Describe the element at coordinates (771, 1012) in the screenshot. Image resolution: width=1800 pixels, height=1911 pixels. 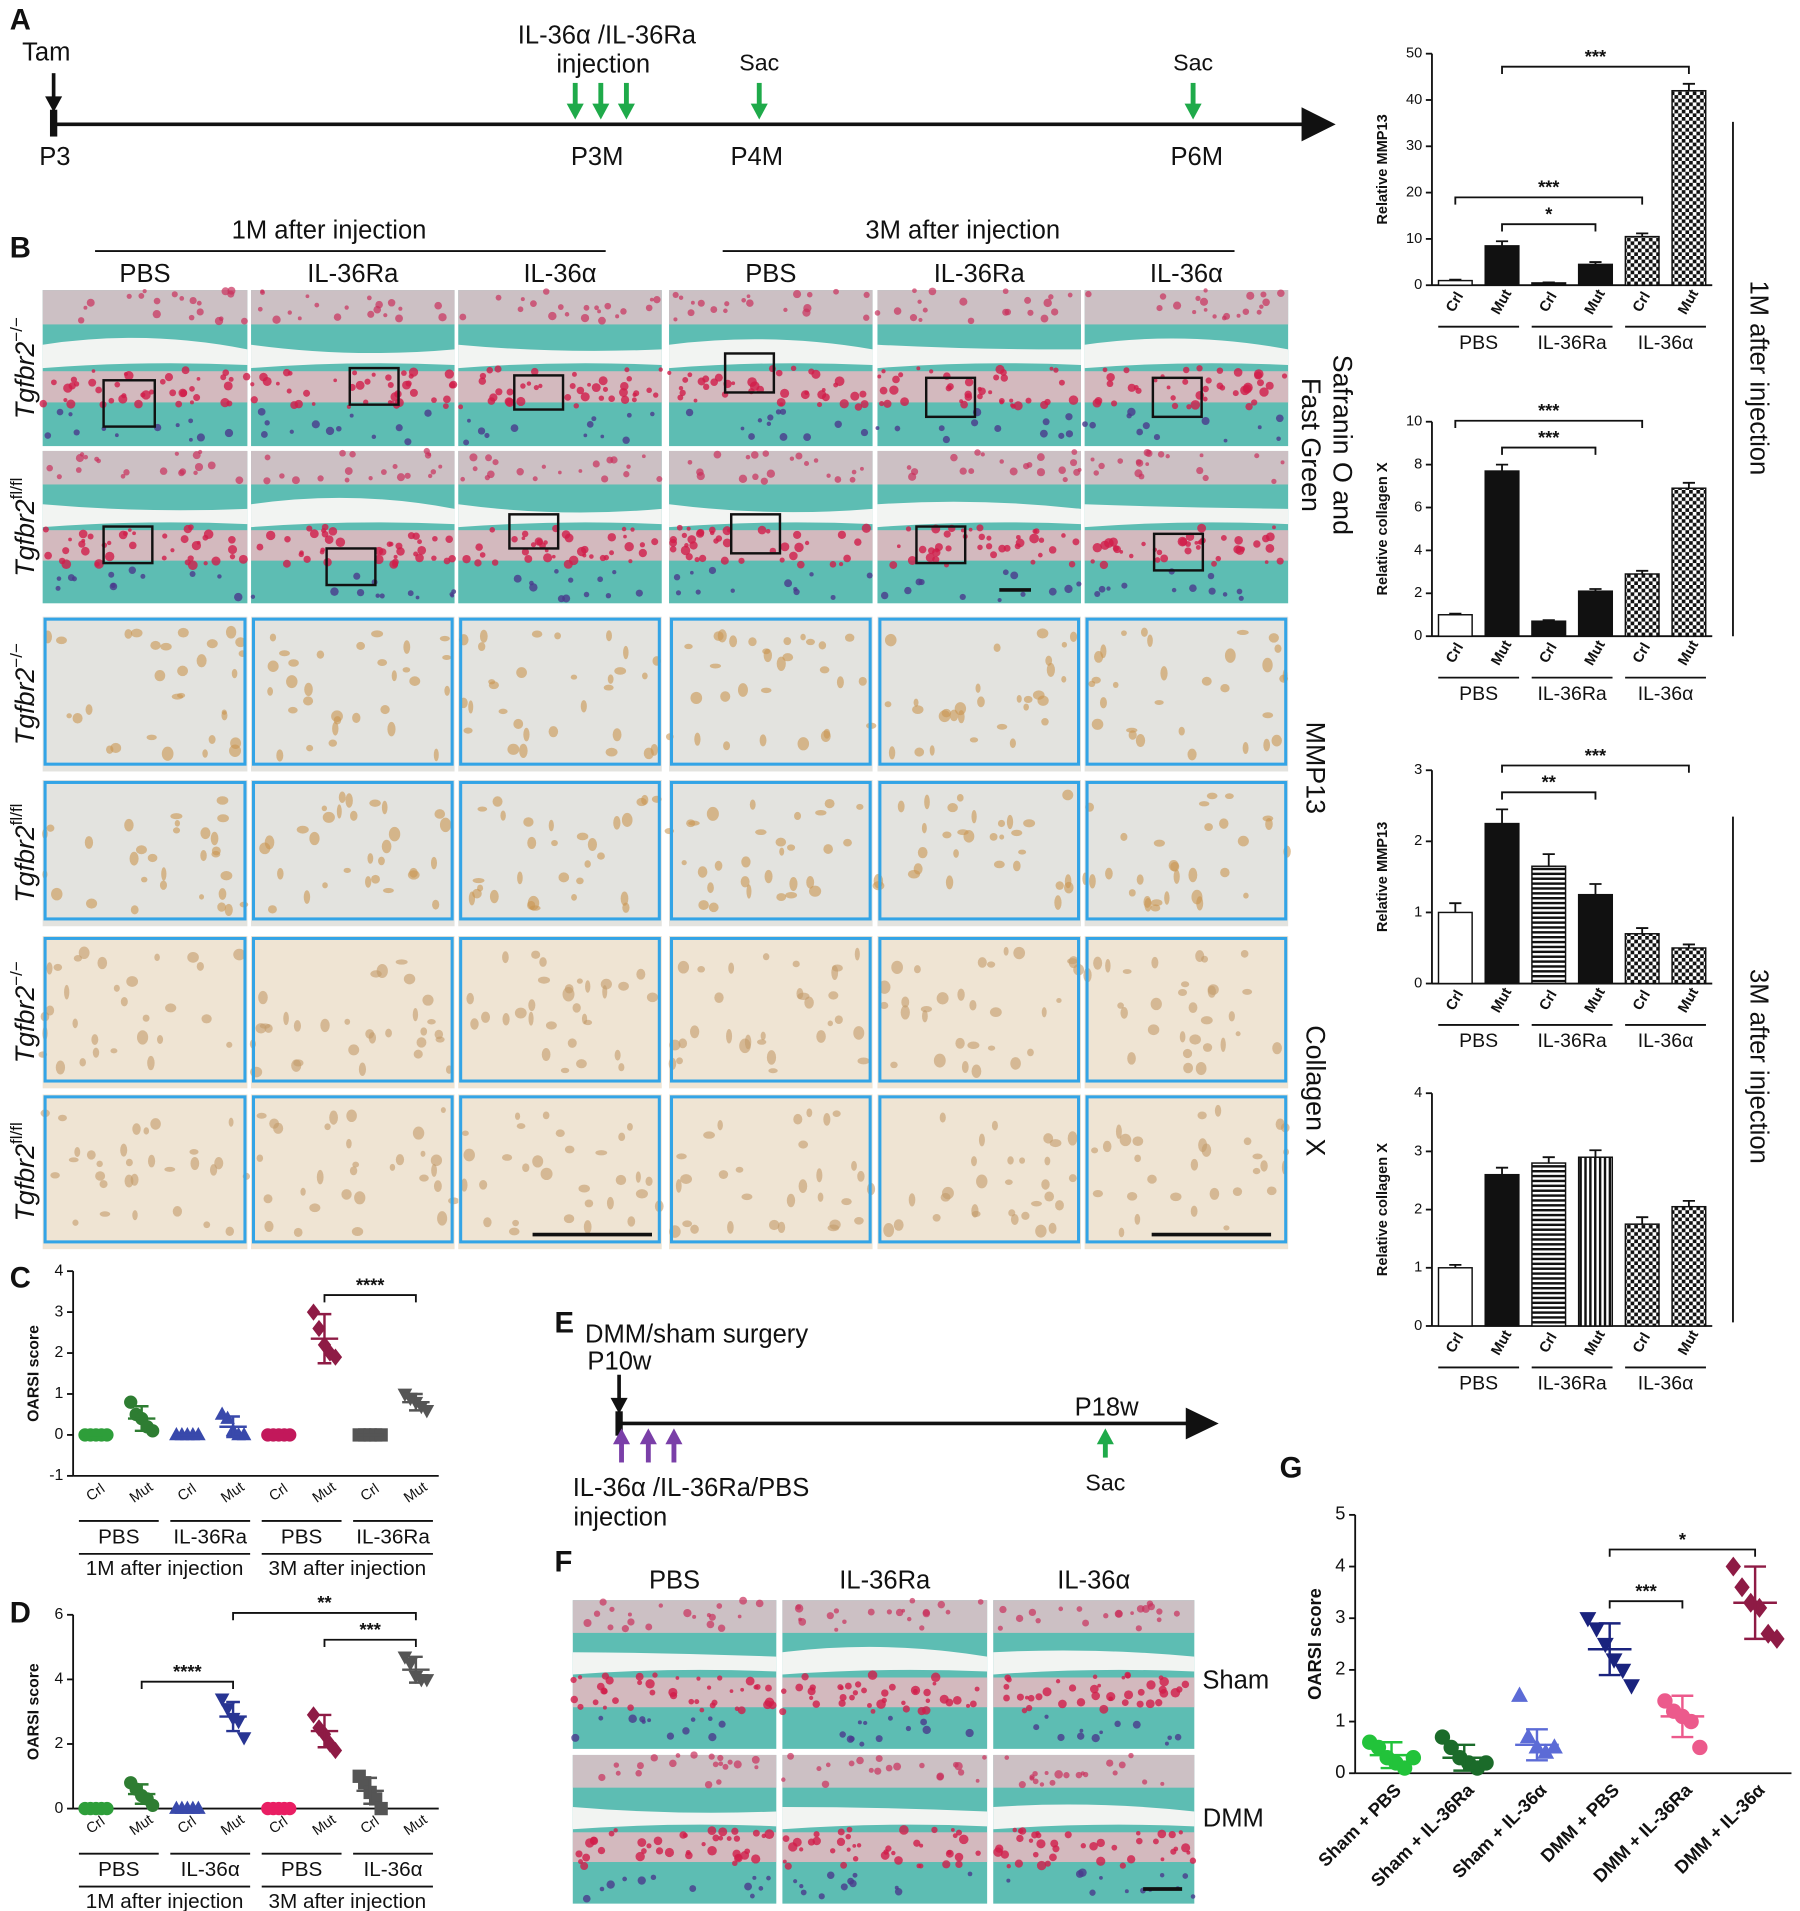
I see `tissue` at that location.